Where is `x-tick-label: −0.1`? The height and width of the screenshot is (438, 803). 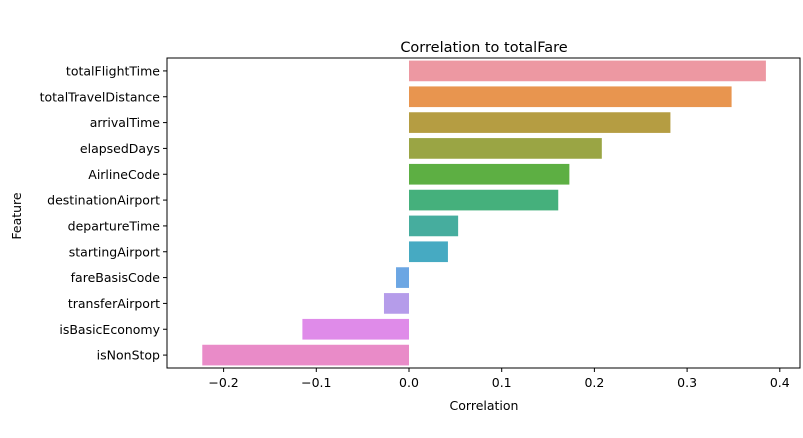 x-tick-label: −0.1 is located at coordinates (316, 382).